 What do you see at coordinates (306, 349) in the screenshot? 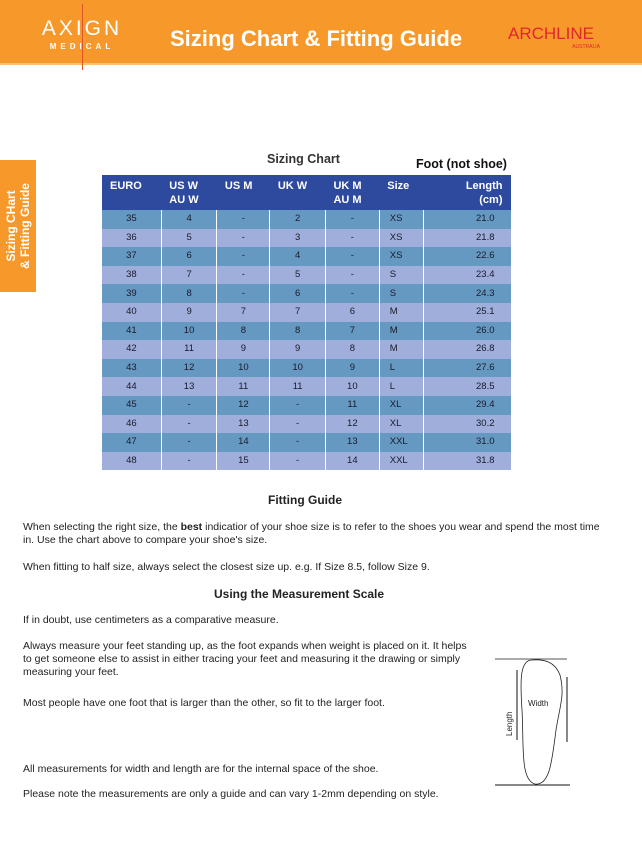
I see `table-row: 42 11 9 9 8 M 26.8` at bounding box center [306, 349].